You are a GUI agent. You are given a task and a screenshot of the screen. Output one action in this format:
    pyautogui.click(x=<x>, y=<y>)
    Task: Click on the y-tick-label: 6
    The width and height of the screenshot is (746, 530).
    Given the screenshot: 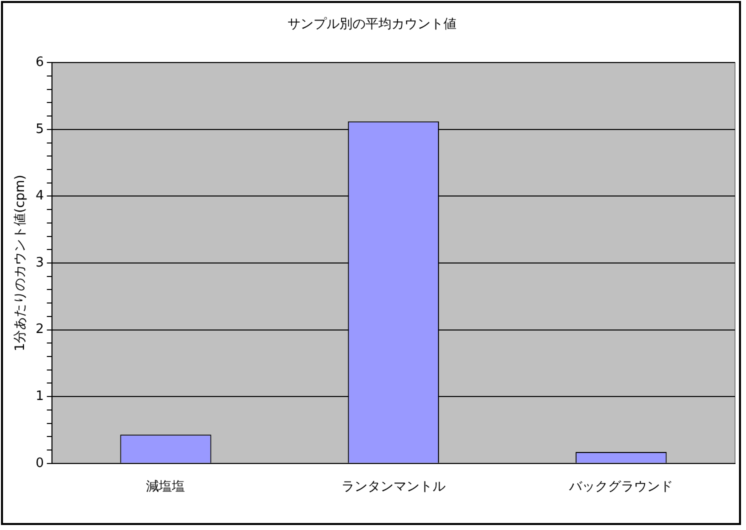 What is the action you would take?
    pyautogui.click(x=40, y=62)
    